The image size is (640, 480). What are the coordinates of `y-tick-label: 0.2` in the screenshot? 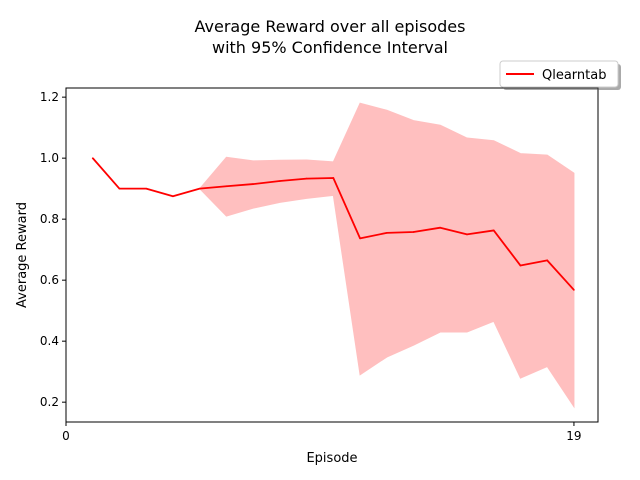 It's located at (49, 402).